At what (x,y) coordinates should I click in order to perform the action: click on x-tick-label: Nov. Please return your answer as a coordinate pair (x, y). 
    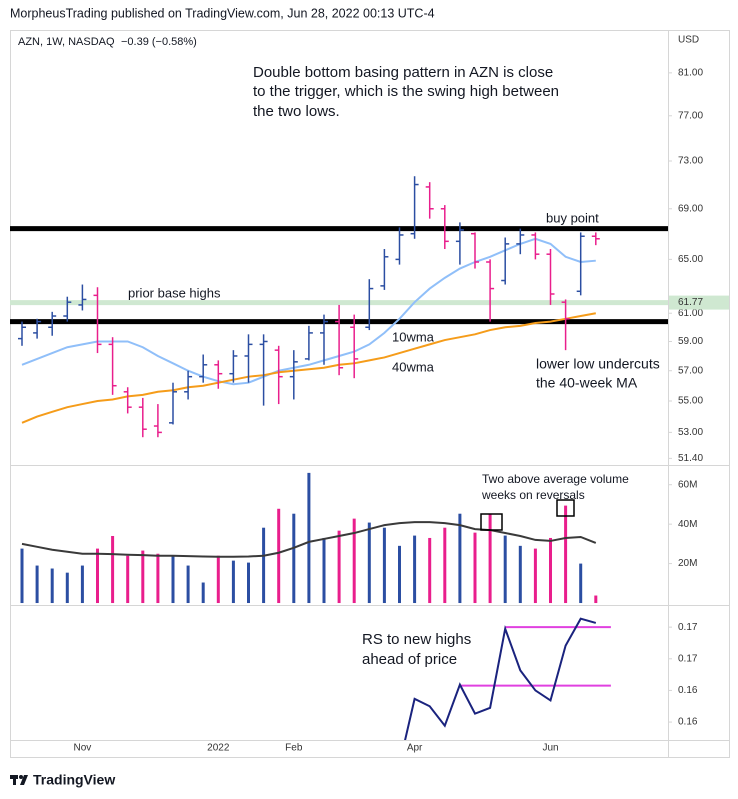
    Looking at the image, I should click on (83, 748).